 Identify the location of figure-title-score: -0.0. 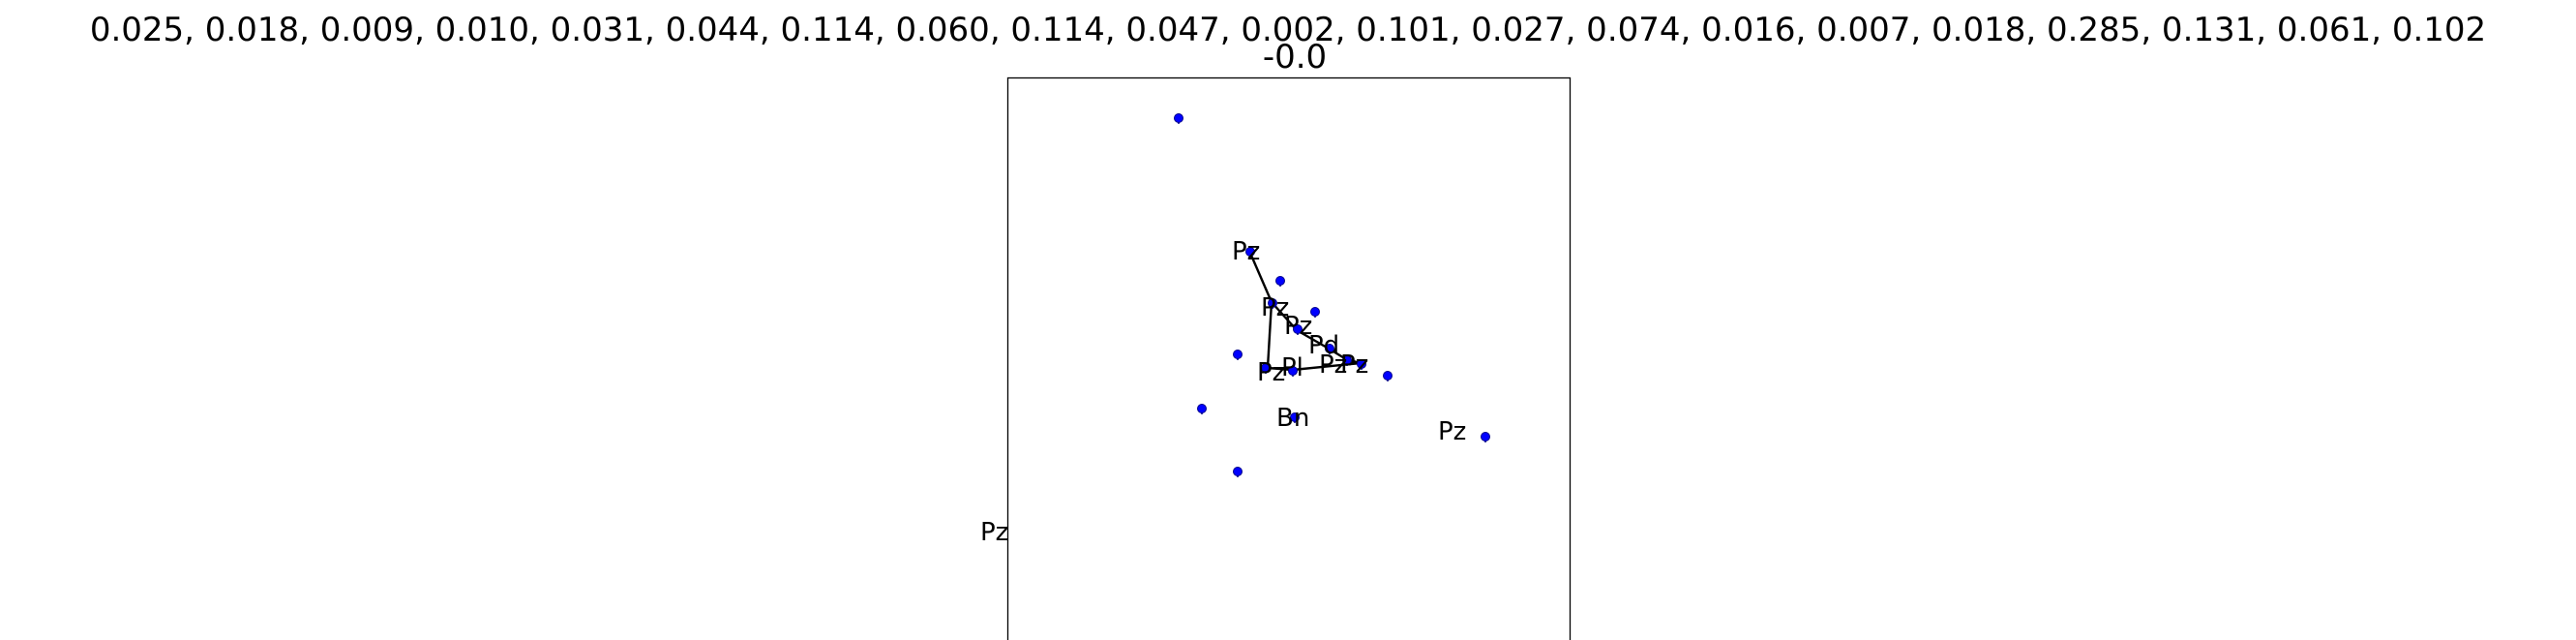
(1295, 57).